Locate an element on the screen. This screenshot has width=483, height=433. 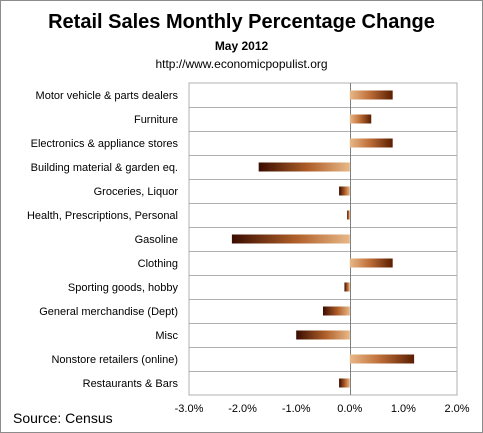
category-label: Groceries, Liquor is located at coordinates (136, 192).